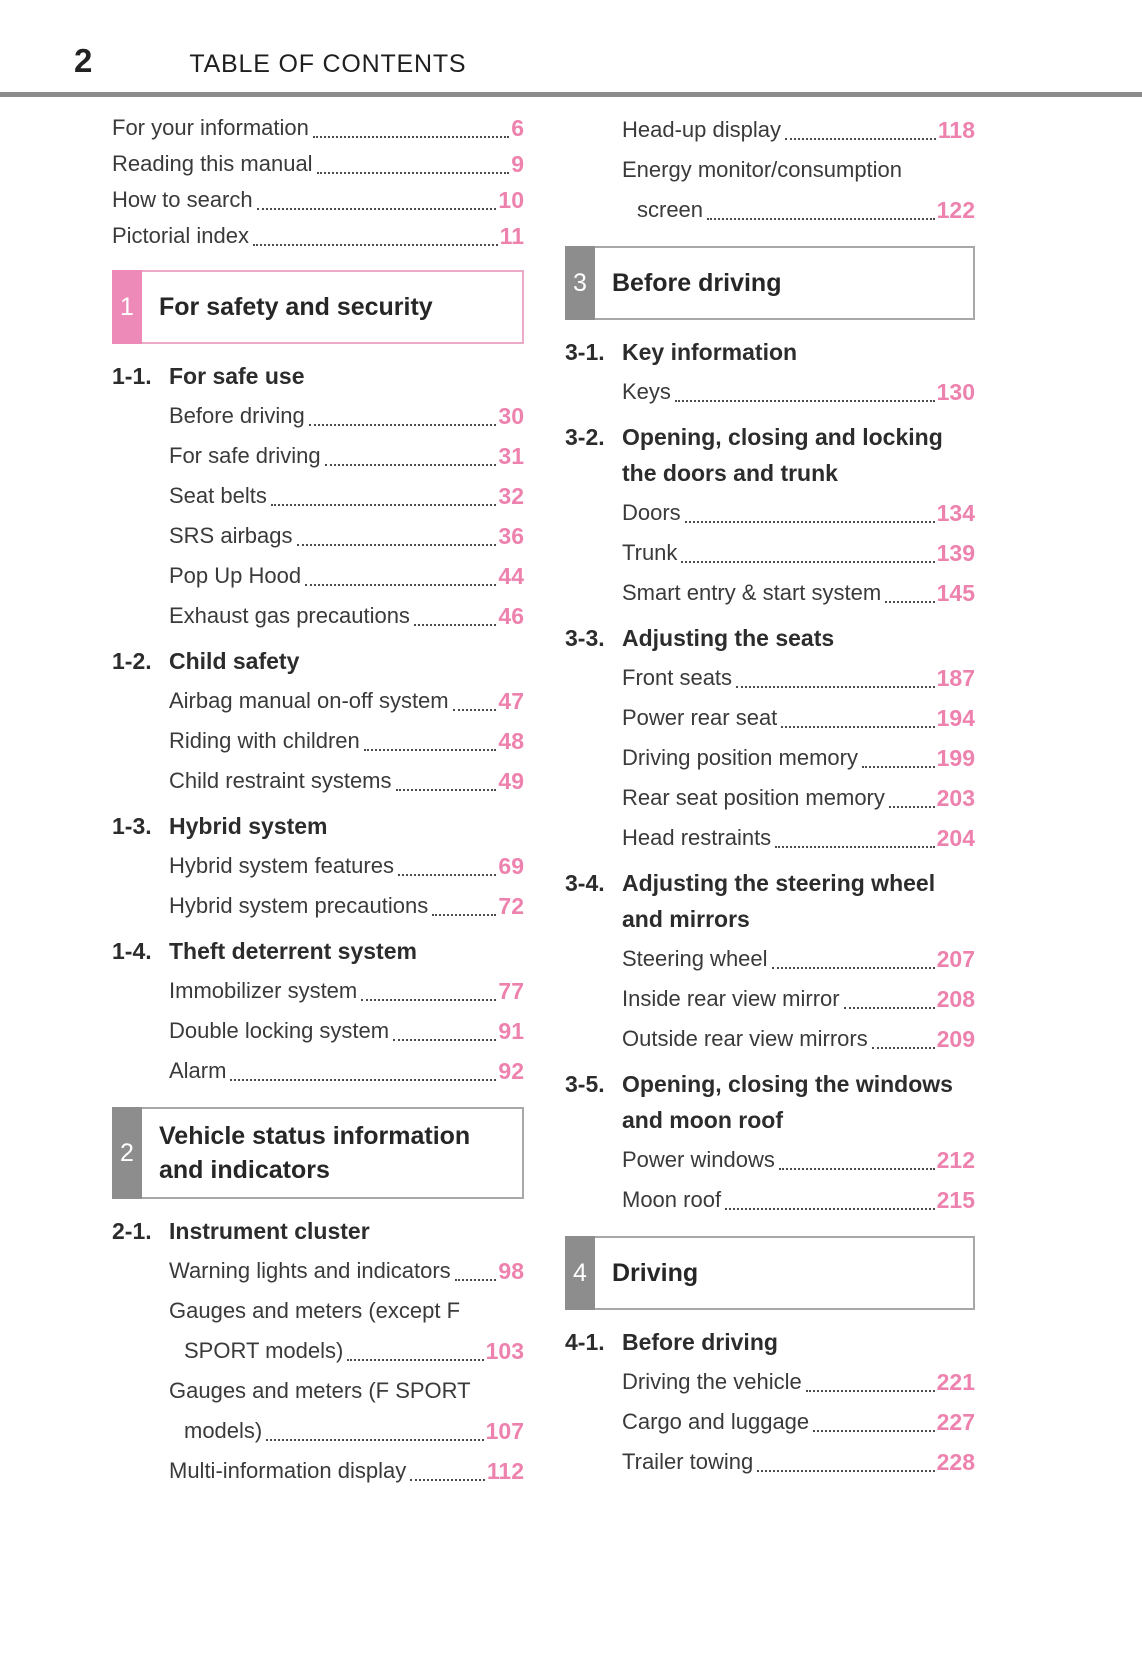 The width and height of the screenshot is (1142, 1654). Describe the element at coordinates (798, 1422) in the screenshot. I see `toc-entry: Cargo and luggage 227` at that location.